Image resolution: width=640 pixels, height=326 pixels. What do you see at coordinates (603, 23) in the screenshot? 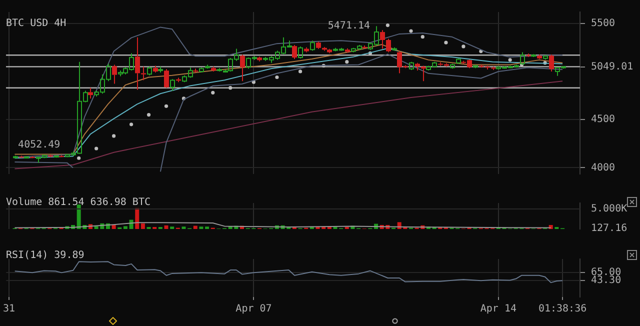
I see `y-tick-label: 5500` at bounding box center [603, 23].